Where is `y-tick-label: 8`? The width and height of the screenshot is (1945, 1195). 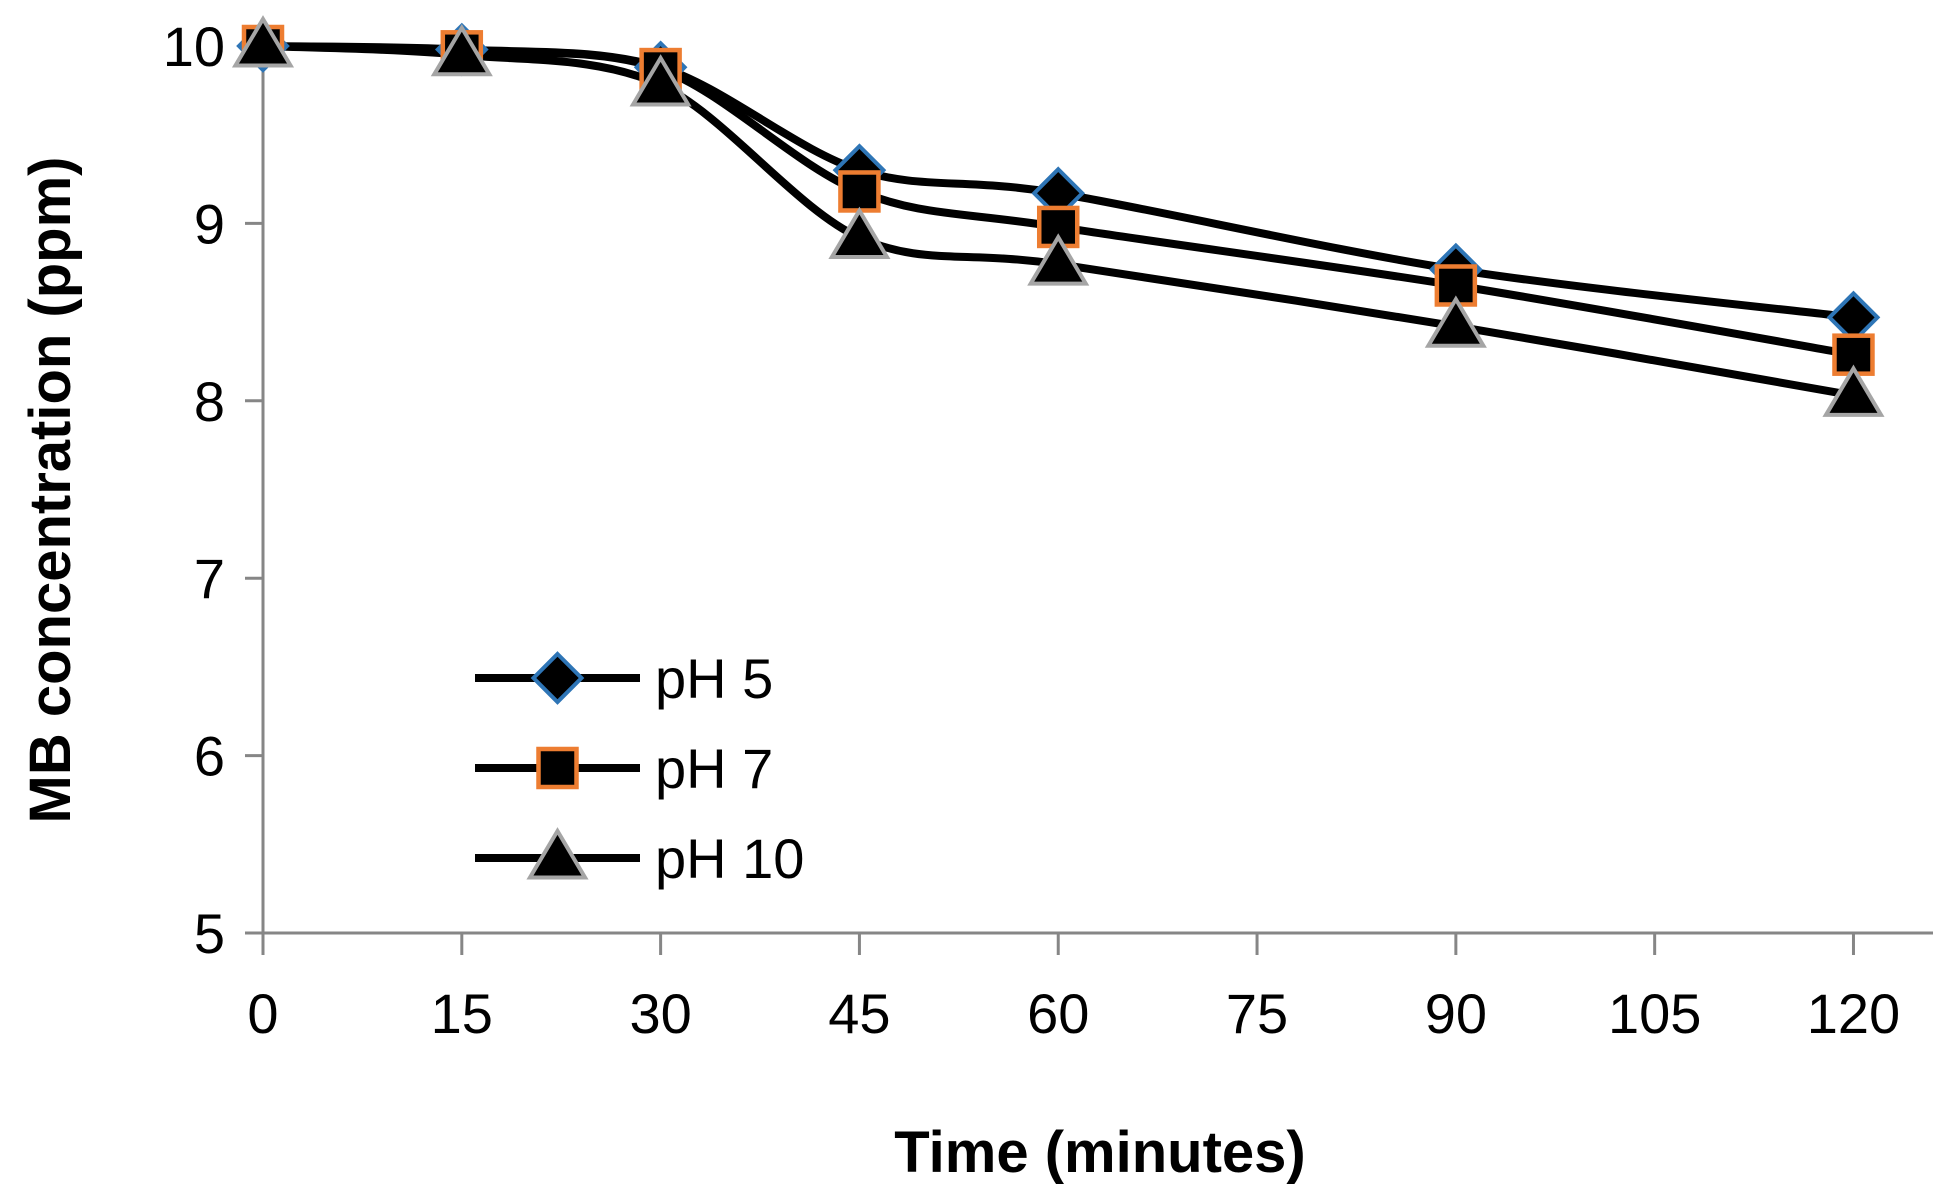
y-tick-label: 8 is located at coordinates (209, 401).